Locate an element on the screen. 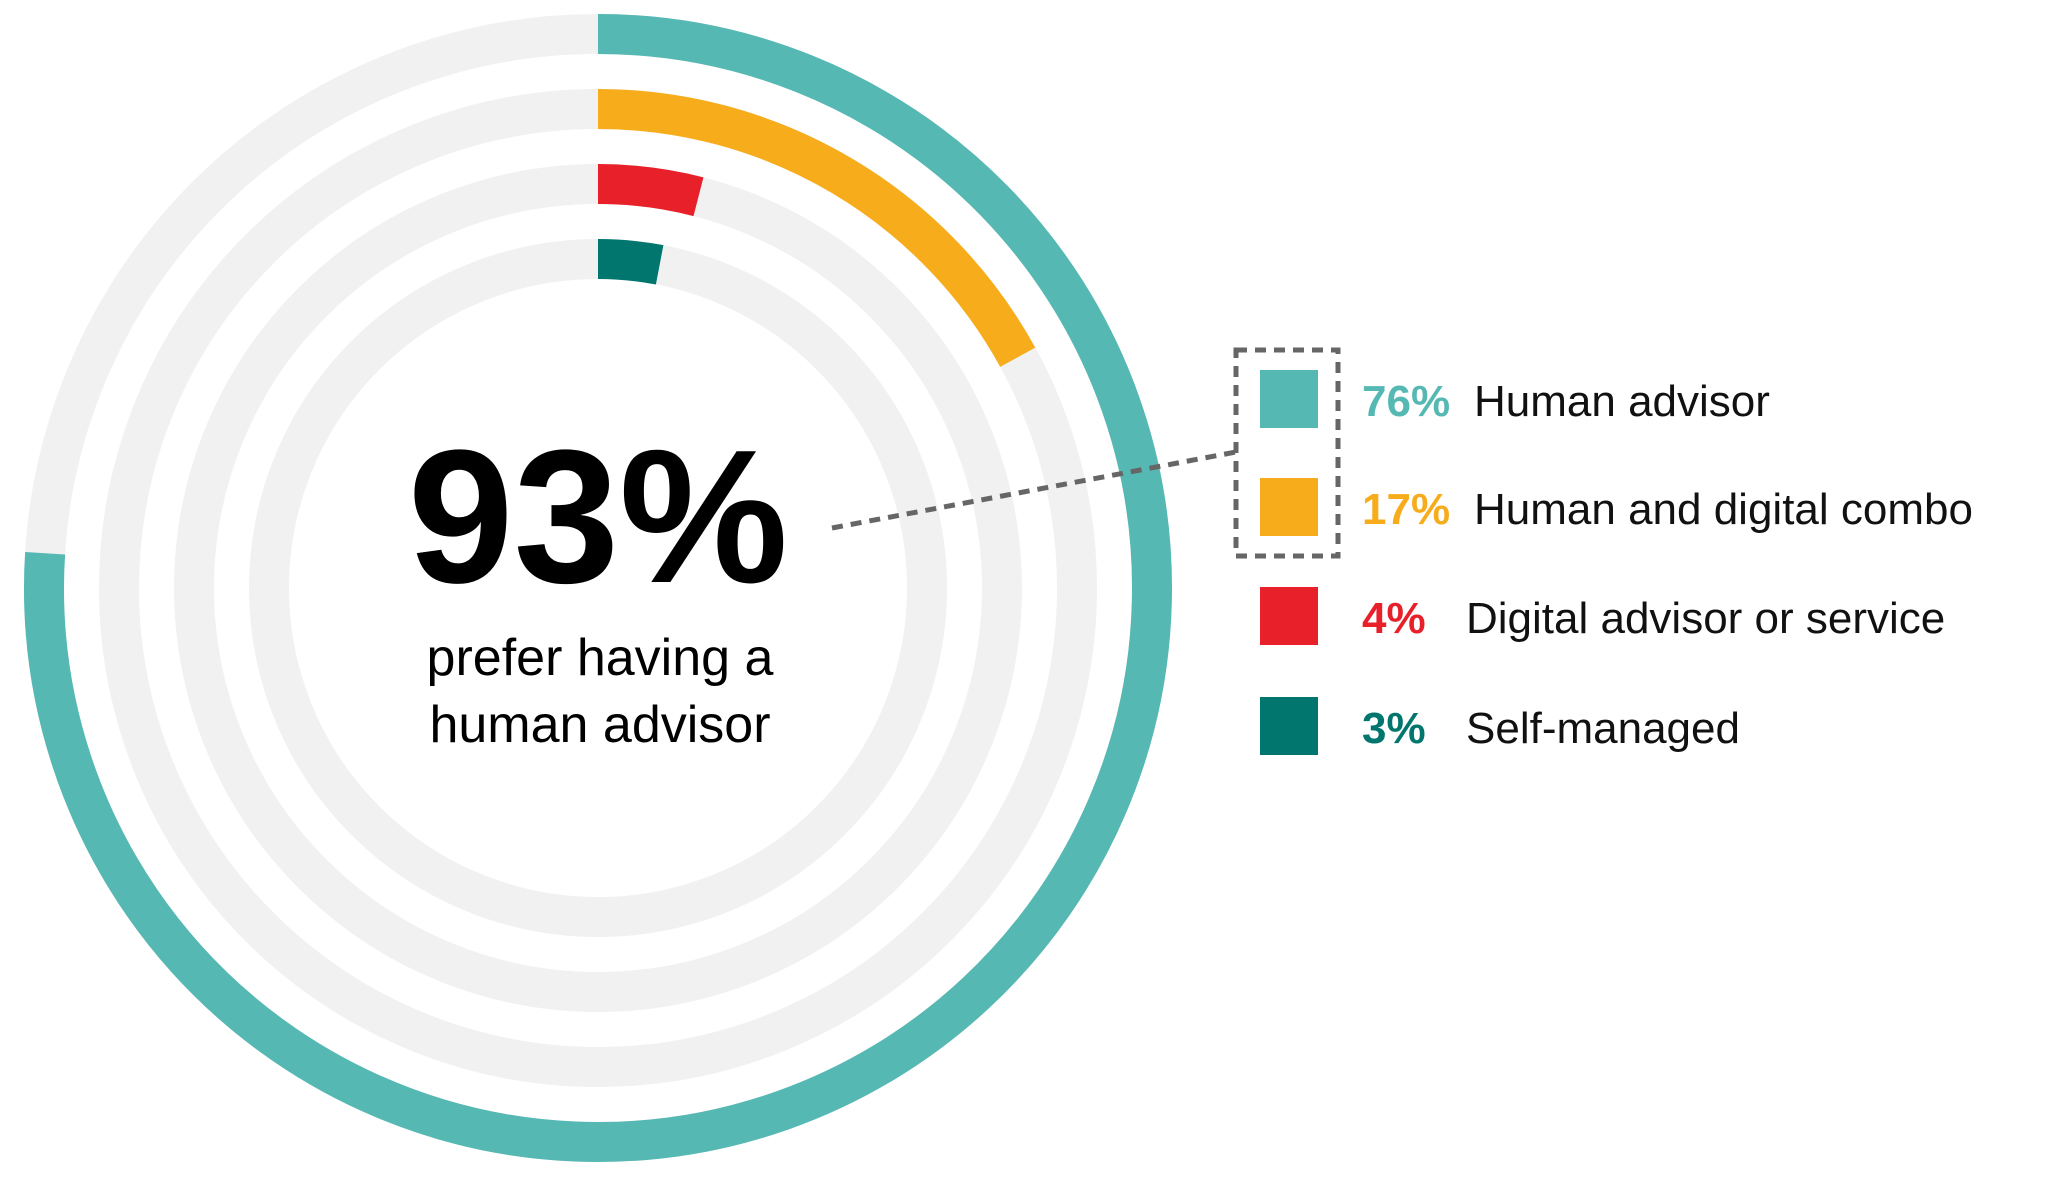 The image size is (2048, 1181). legend-label-human-advisor: Human advisor is located at coordinates (1622, 401).